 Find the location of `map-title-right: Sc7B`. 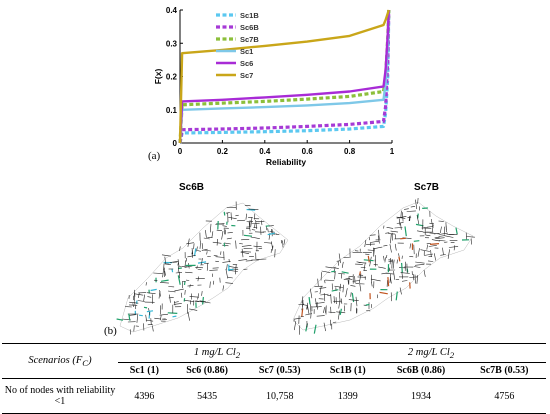

map-title-right: Sc7B is located at coordinates (426, 187).